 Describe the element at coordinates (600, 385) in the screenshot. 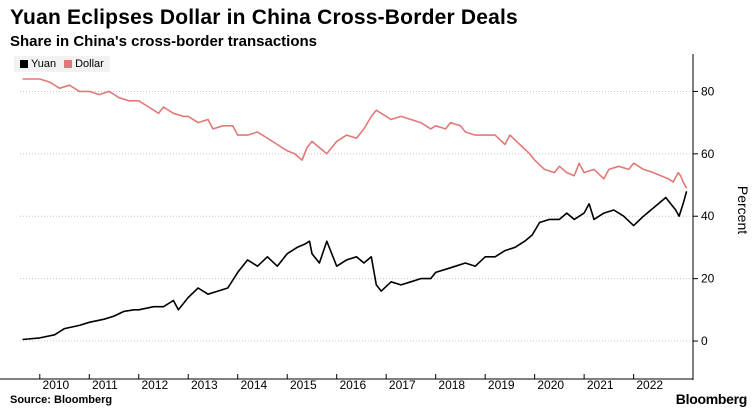

I see `x-tick-label-2021: 2021` at that location.